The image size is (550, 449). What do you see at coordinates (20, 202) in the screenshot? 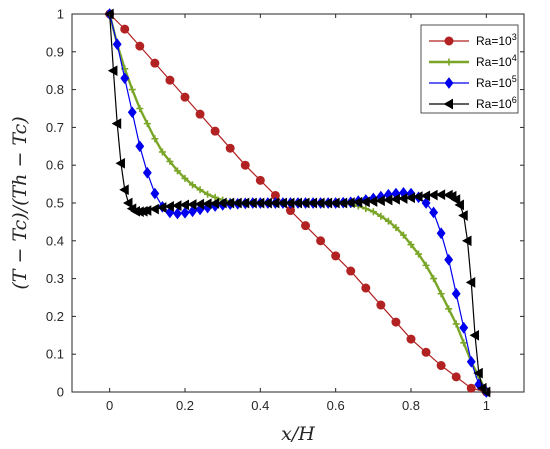
I see `y-axis-label: (T − Tc)/(Th − Tc)` at bounding box center [20, 202].